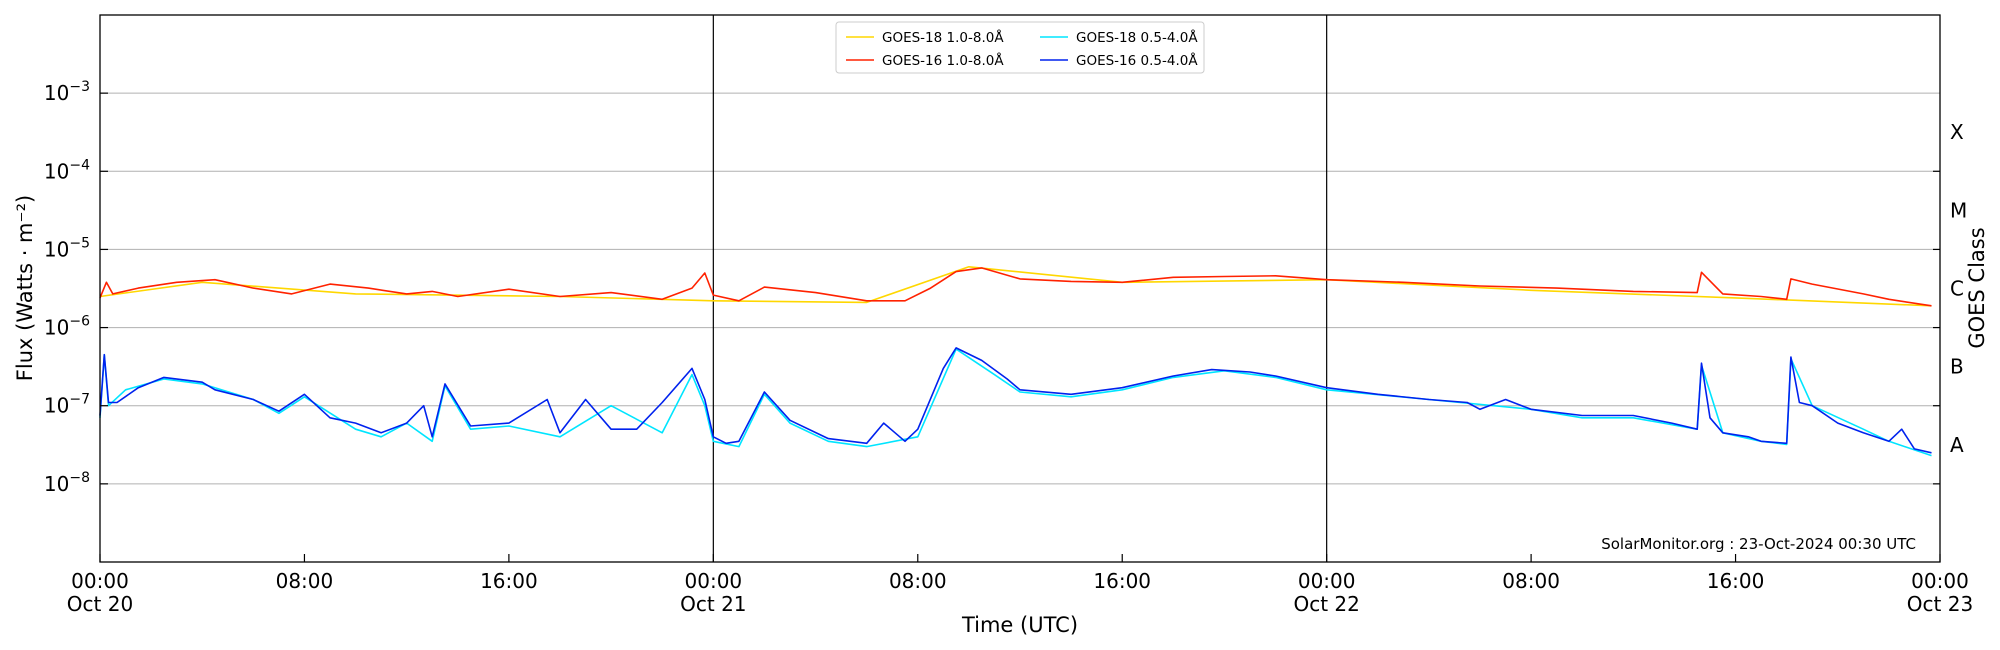 This screenshot has height=650, width=2000. I want to click on y-tick-label: 10⁻⁴, so click(67, 170).